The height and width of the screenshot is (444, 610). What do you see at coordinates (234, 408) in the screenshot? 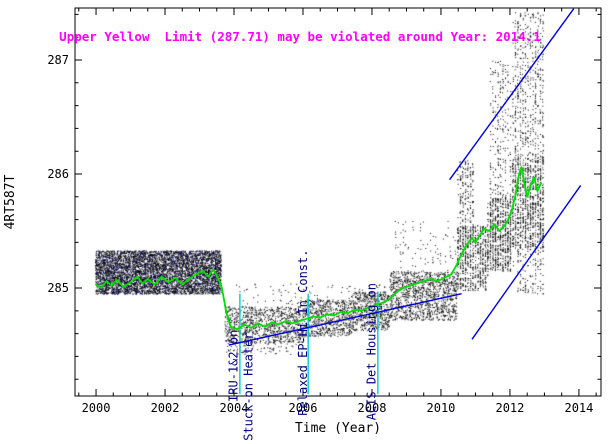
I see `x-tick-label: 2004` at bounding box center [234, 408].